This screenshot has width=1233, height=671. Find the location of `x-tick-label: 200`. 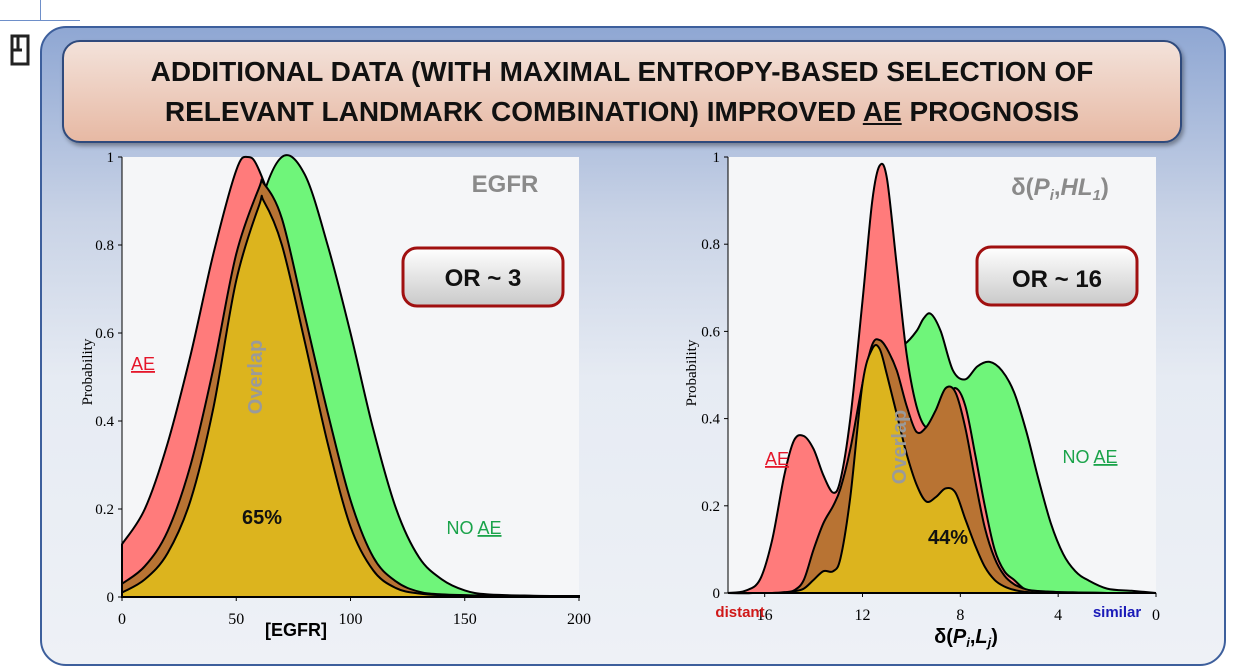

x-tick-label: 200 is located at coordinates (579, 619).